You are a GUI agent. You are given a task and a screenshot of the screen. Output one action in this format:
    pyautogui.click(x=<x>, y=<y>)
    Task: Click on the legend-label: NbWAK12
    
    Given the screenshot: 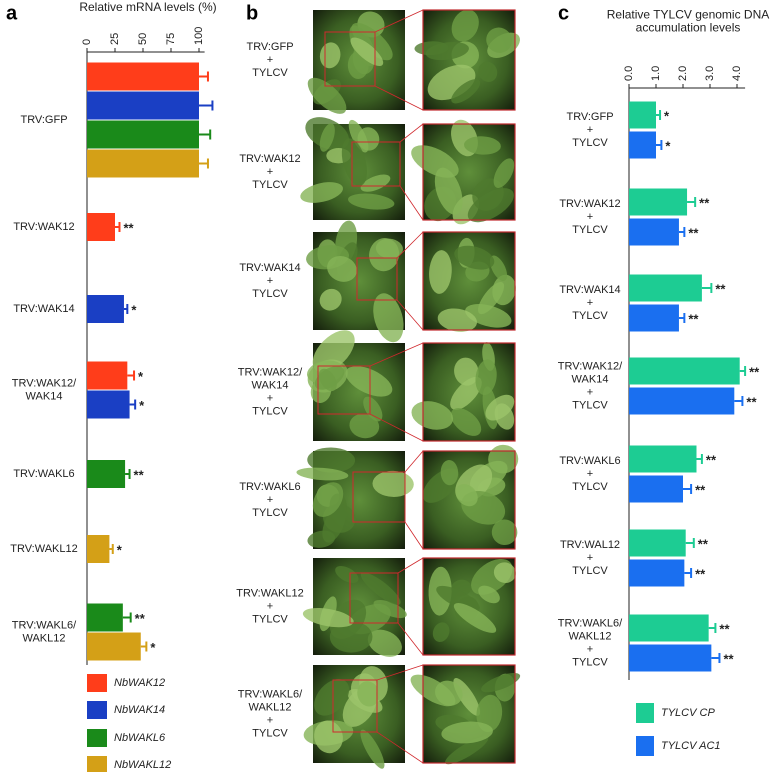 What is the action you would take?
    pyautogui.click(x=139, y=683)
    